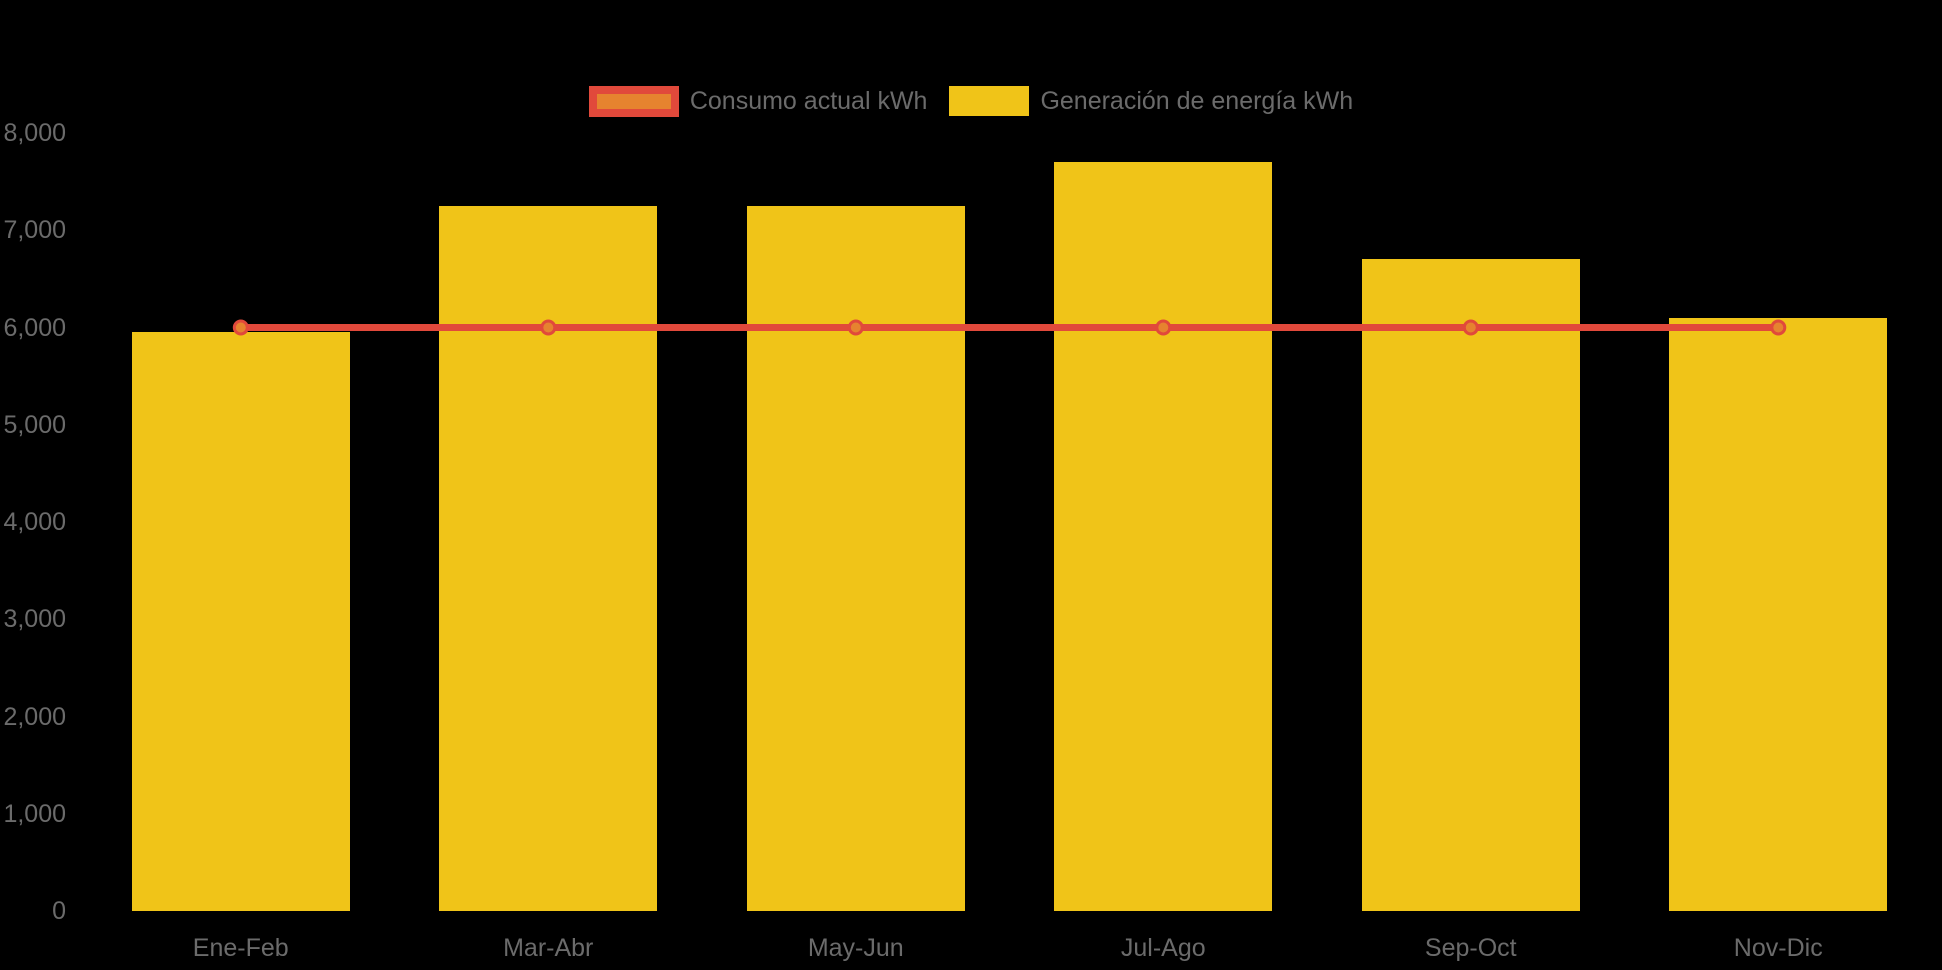 This screenshot has width=1942, height=970. What do you see at coordinates (34, 716) in the screenshot?
I see `y-tick-label-2000: 2,000` at bounding box center [34, 716].